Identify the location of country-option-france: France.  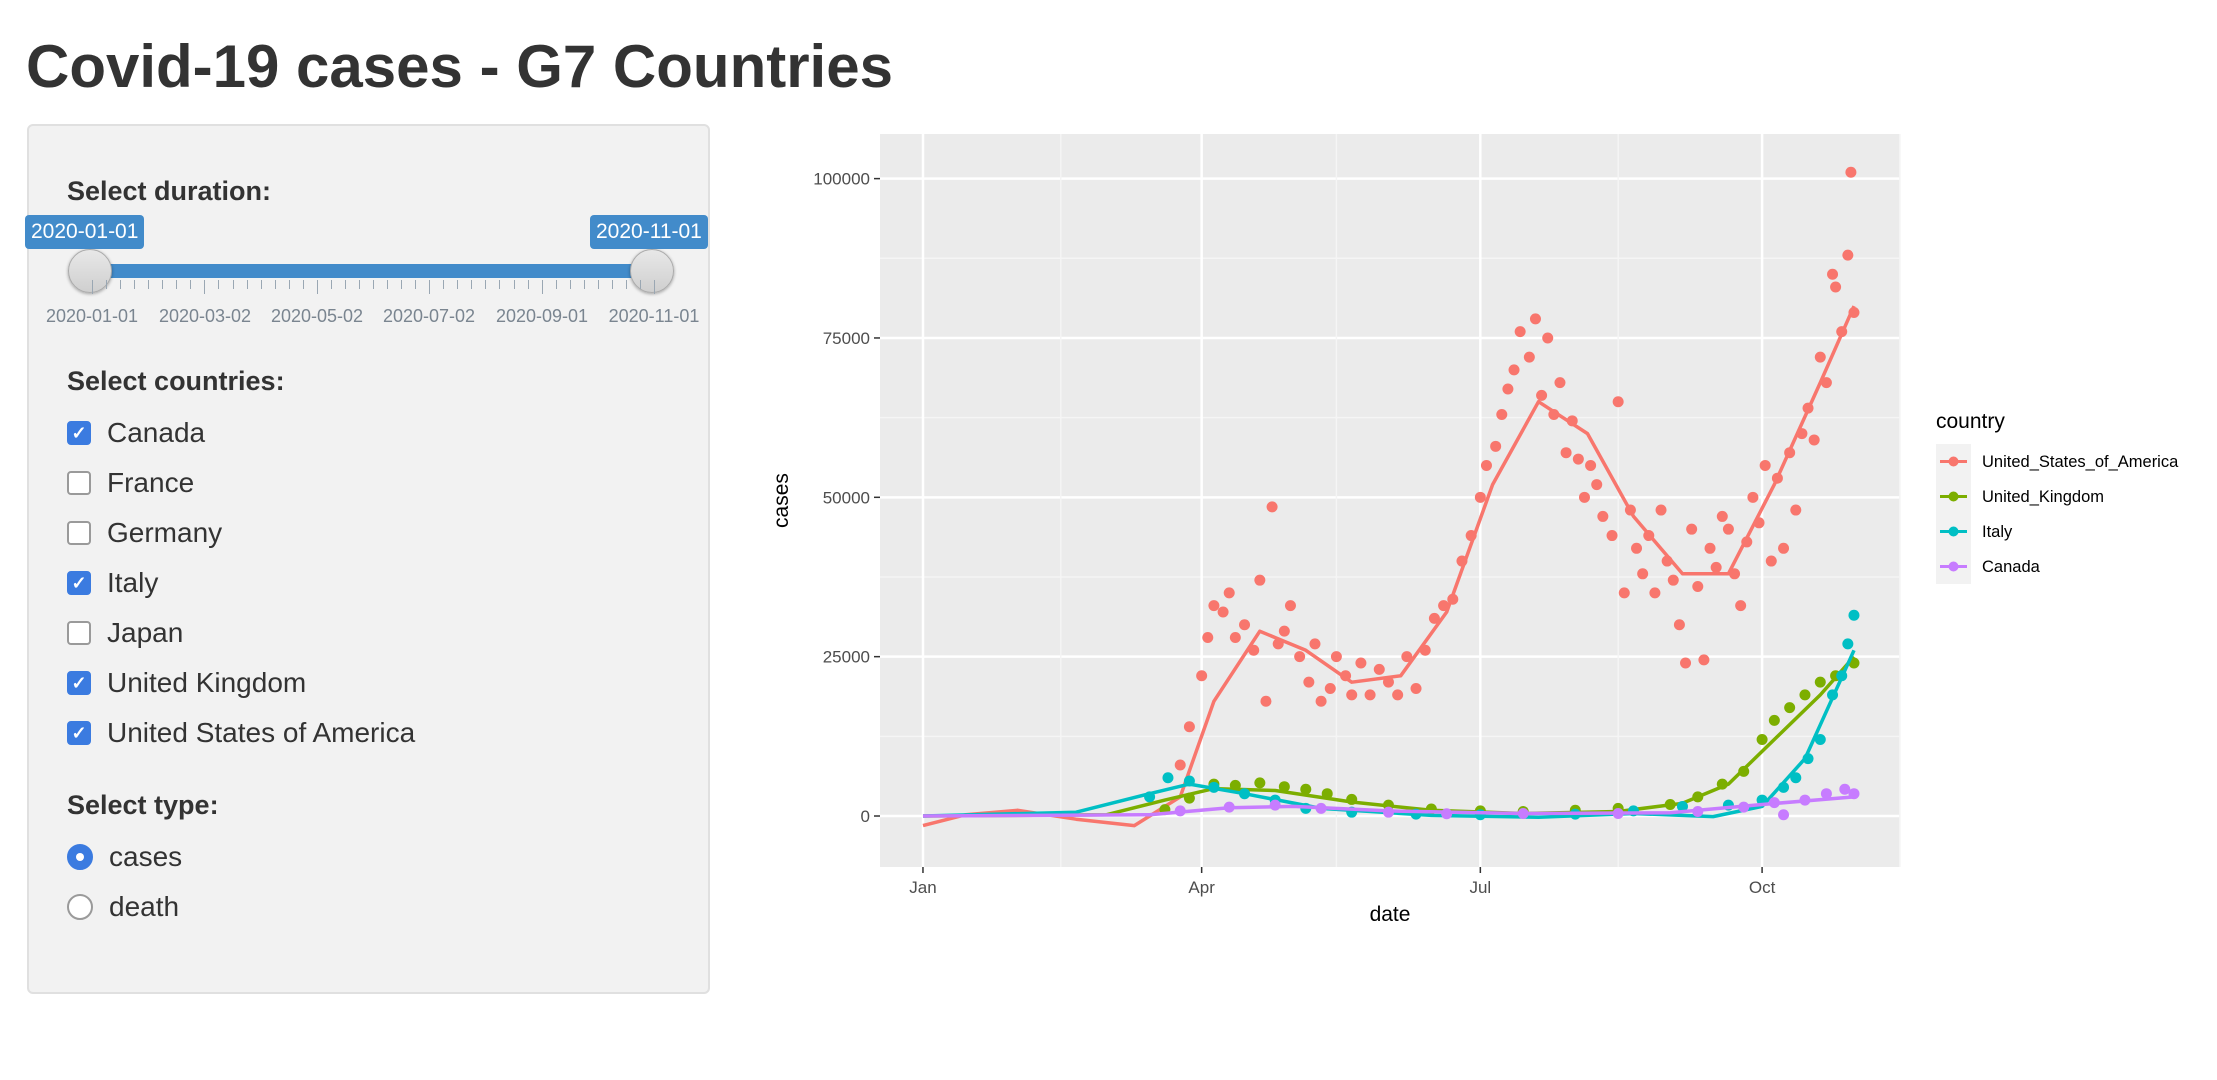
(130, 483).